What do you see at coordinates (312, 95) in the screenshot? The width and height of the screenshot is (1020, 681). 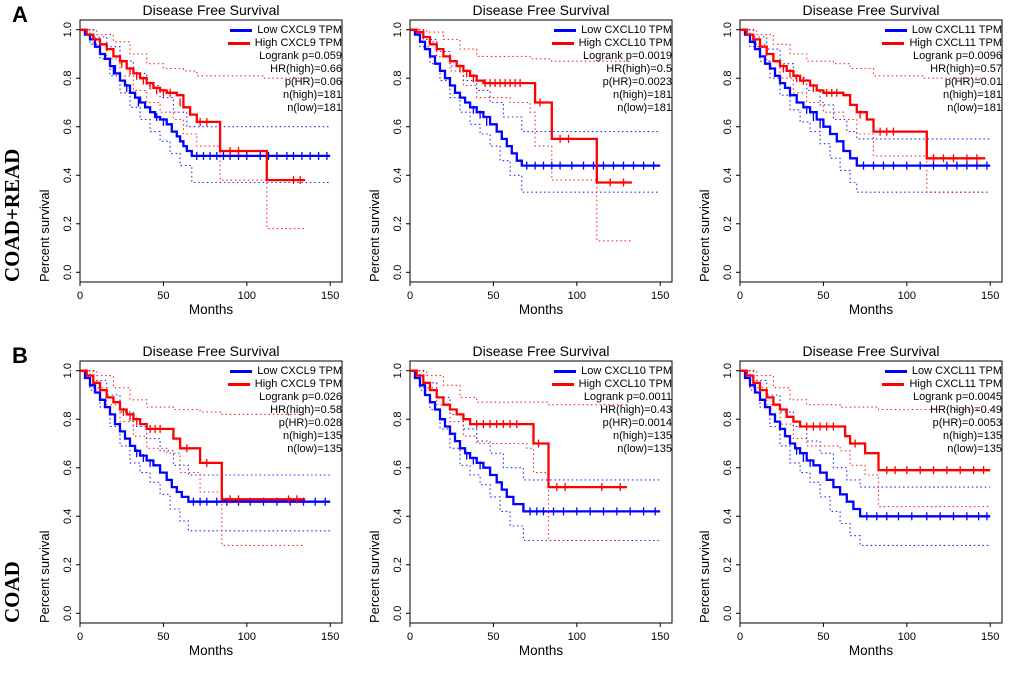 I see `stat-nhigh: n(high)=181` at bounding box center [312, 95].